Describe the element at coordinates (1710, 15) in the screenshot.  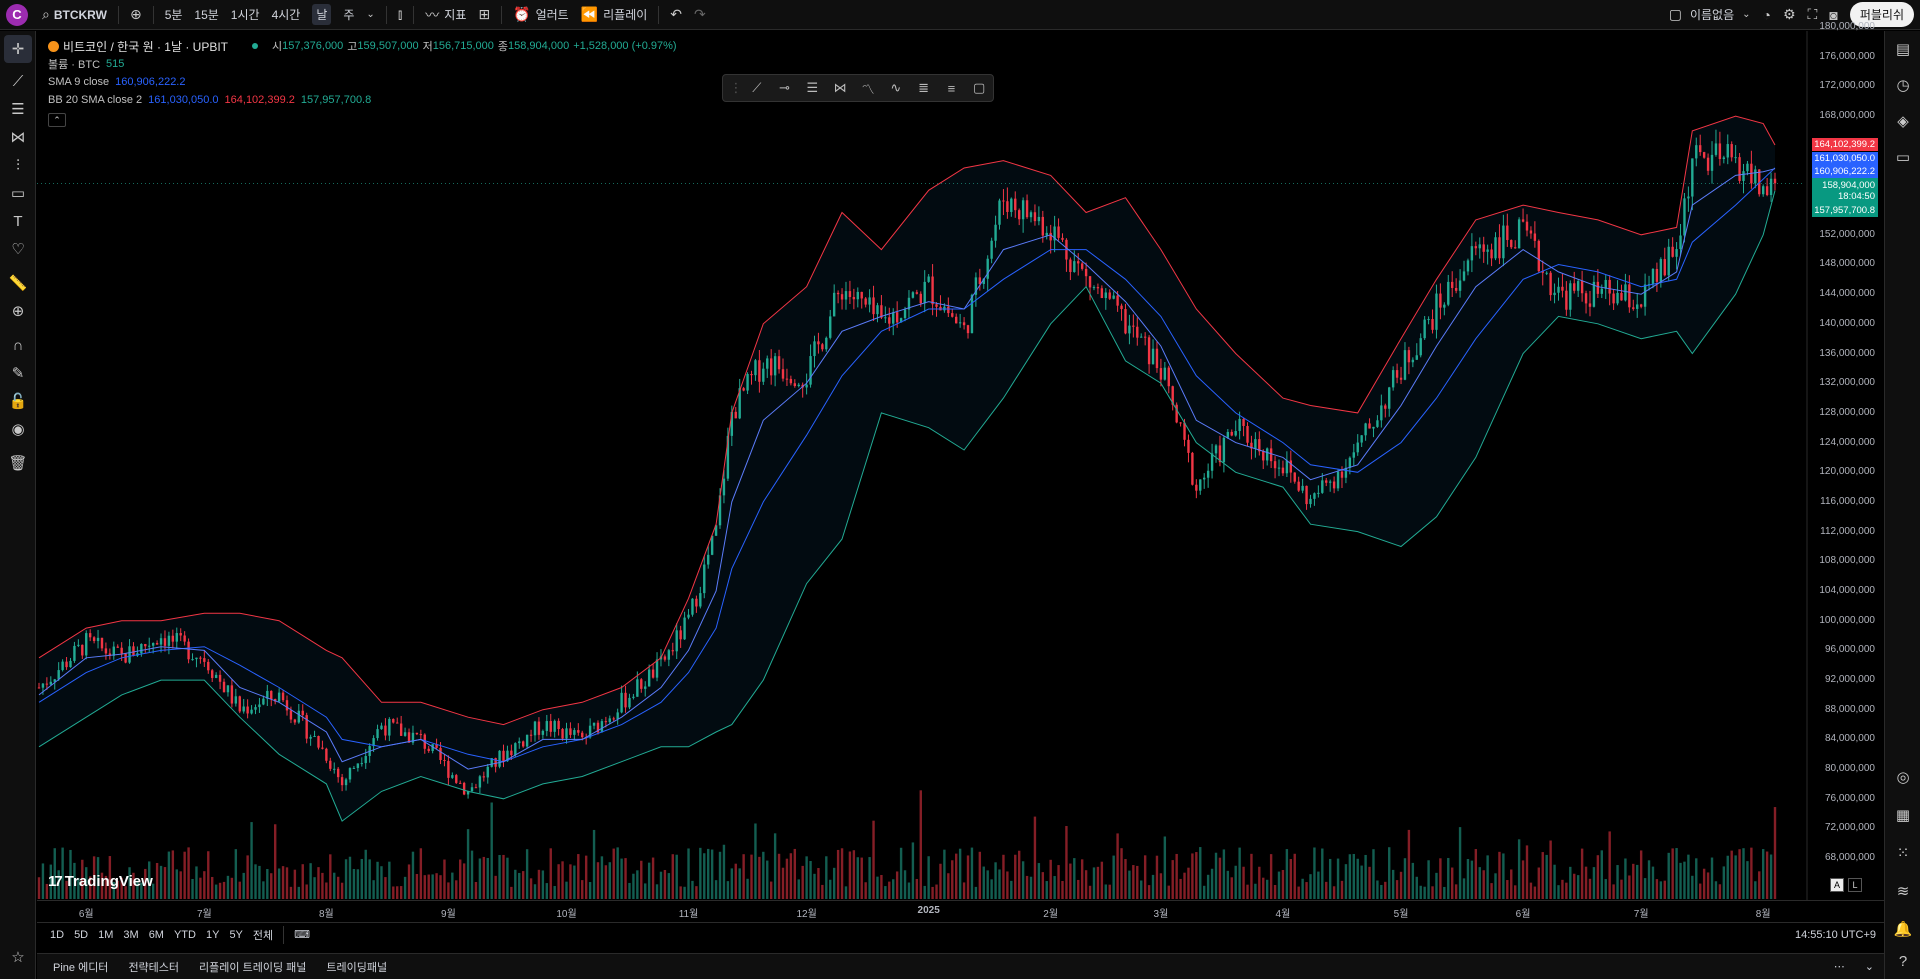
I see `layout-menu: ▢ 이름없음 ⌄` at that location.